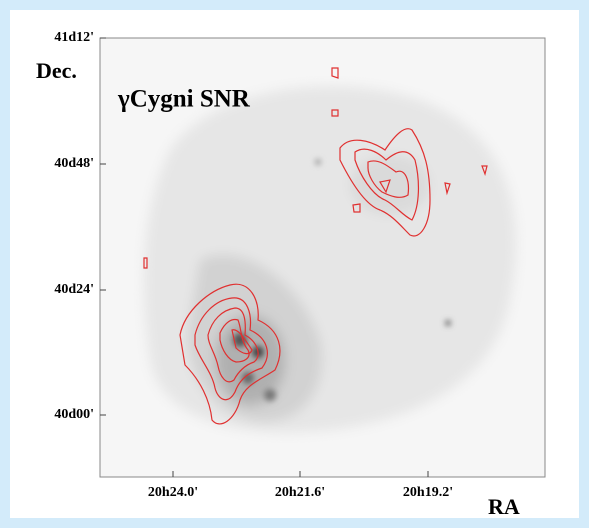 The image size is (589, 528). I want to click on y-tick-label: 40d48', so click(74, 163).